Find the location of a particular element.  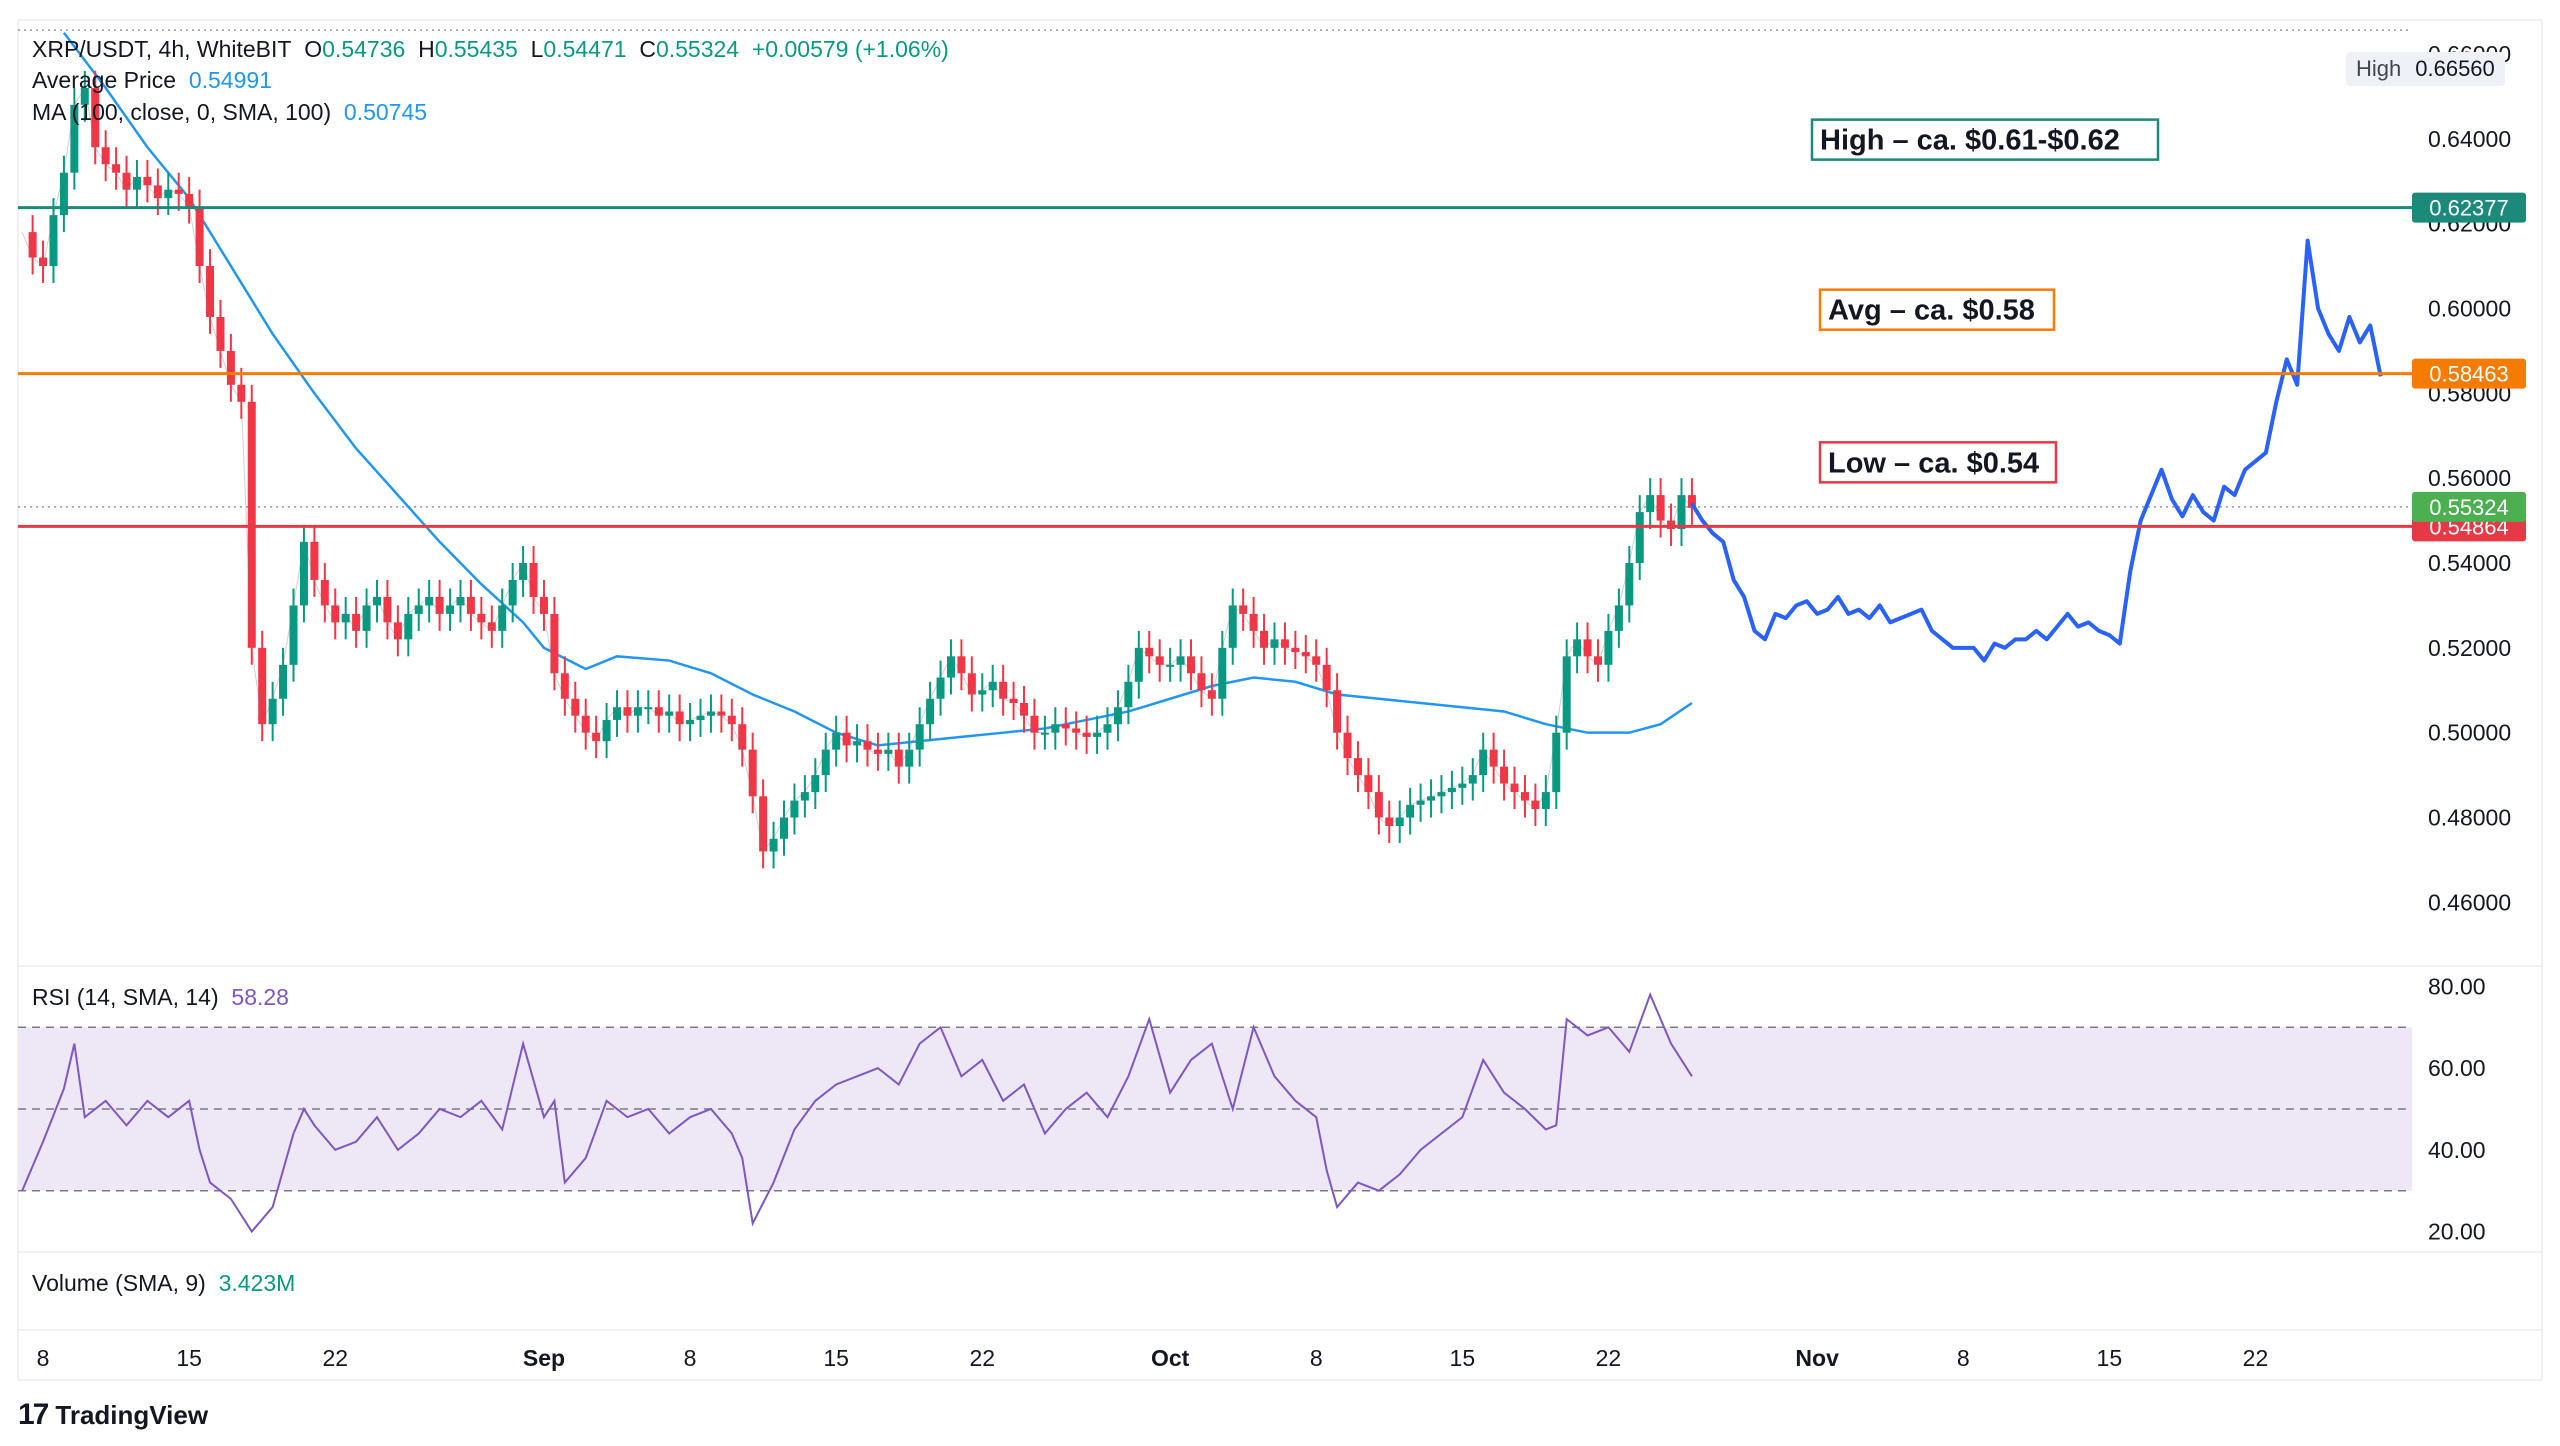

rsi-axis-tick: 60.00 is located at coordinates (2457, 1068).